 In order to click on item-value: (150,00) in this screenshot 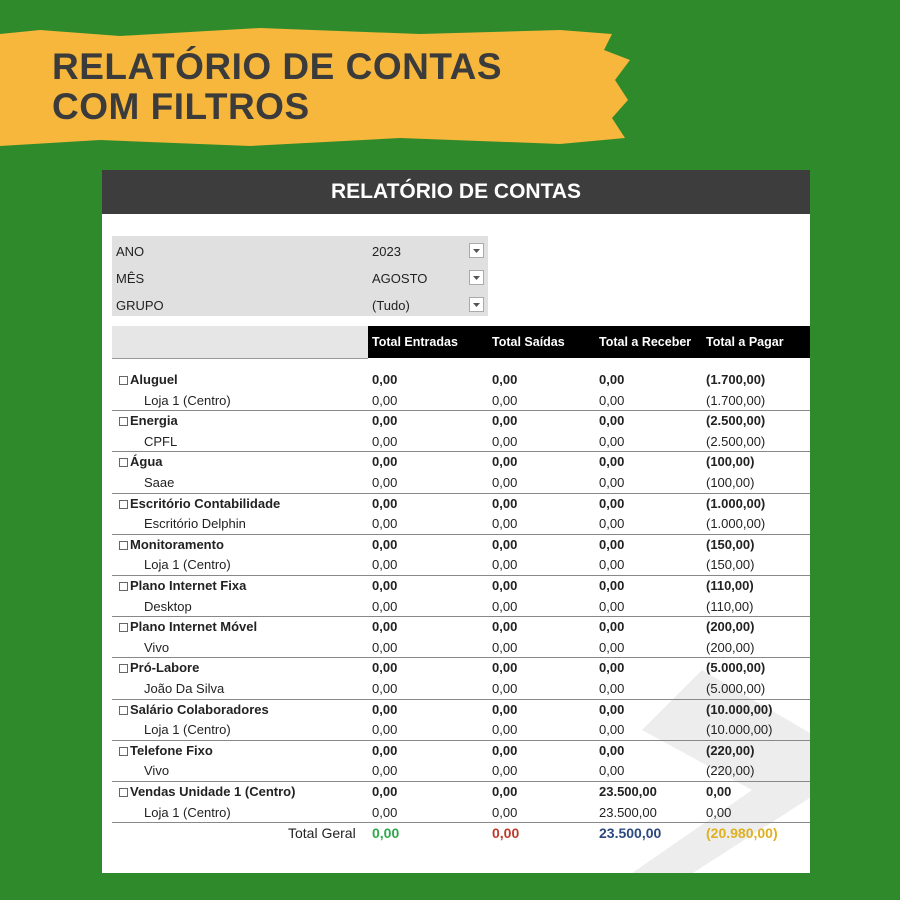, I will do `click(730, 565)`.